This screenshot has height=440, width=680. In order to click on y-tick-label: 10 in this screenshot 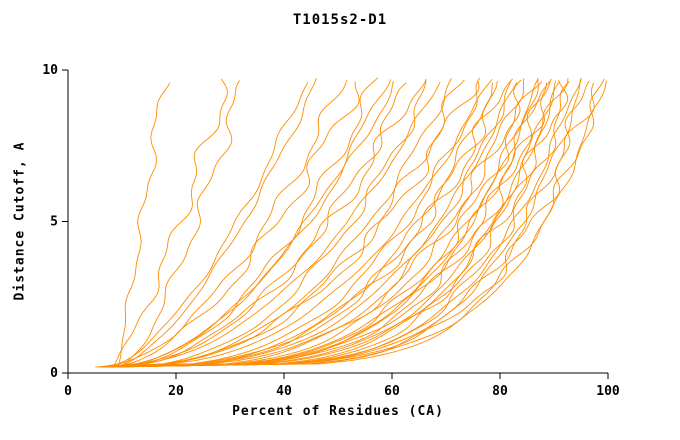, I will do `click(50, 70)`.